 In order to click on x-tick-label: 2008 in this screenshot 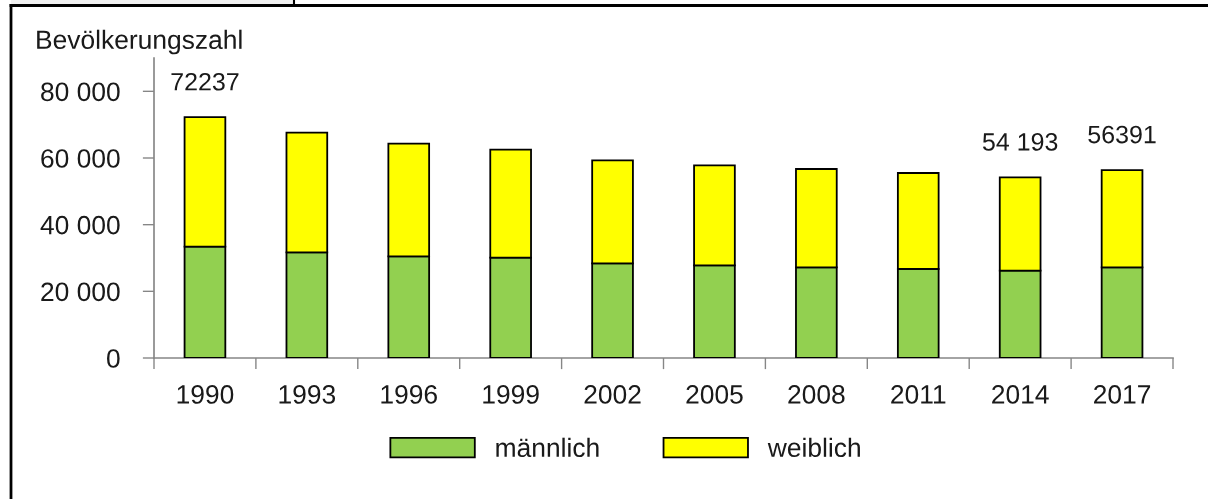, I will do `click(816, 394)`.